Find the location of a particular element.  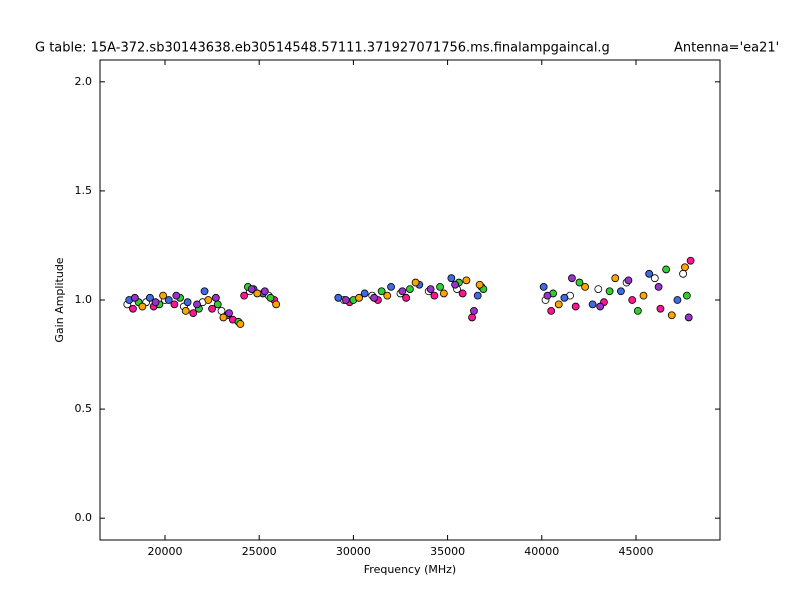

x-axis-label: Frequency (MHz) is located at coordinates (410, 569).